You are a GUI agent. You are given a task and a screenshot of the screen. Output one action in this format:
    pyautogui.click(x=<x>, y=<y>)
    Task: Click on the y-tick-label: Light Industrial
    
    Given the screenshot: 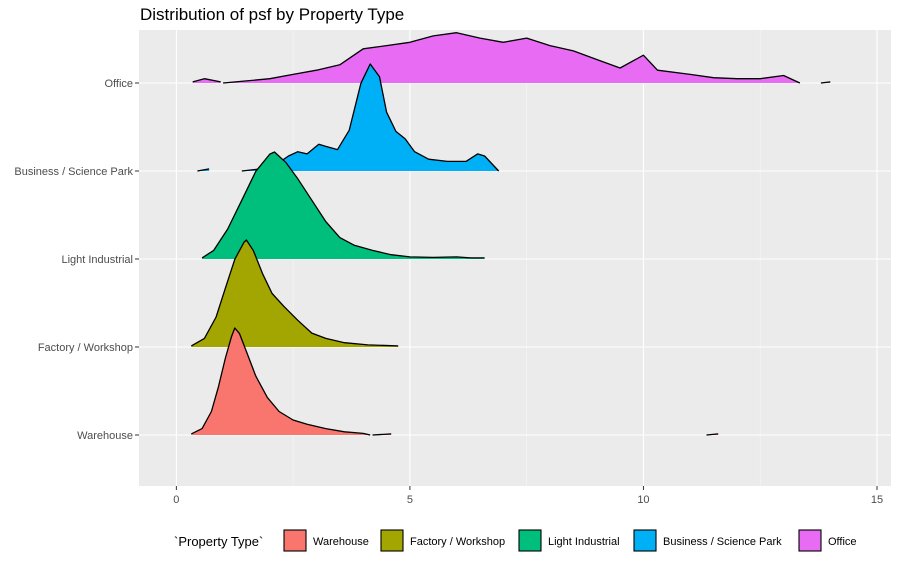 What is the action you would take?
    pyautogui.click(x=97, y=260)
    